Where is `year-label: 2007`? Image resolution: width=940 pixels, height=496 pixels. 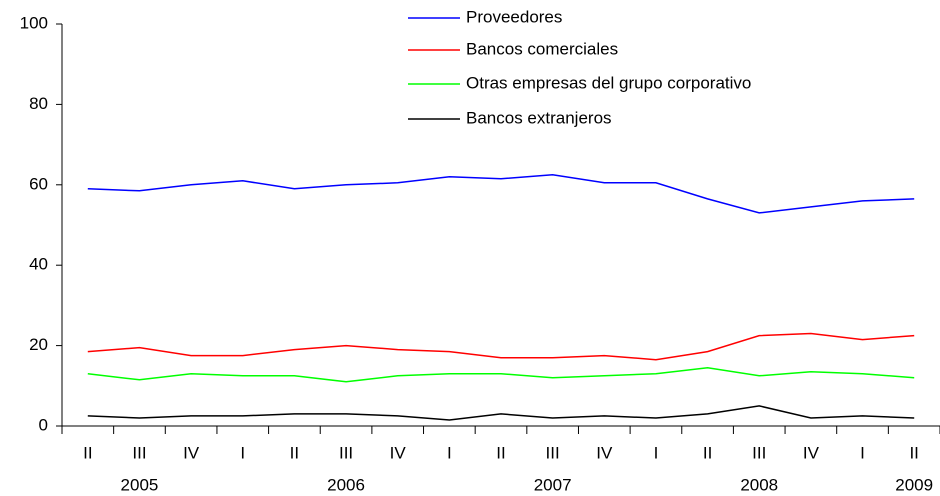
year-label: 2007 is located at coordinates (553, 484).